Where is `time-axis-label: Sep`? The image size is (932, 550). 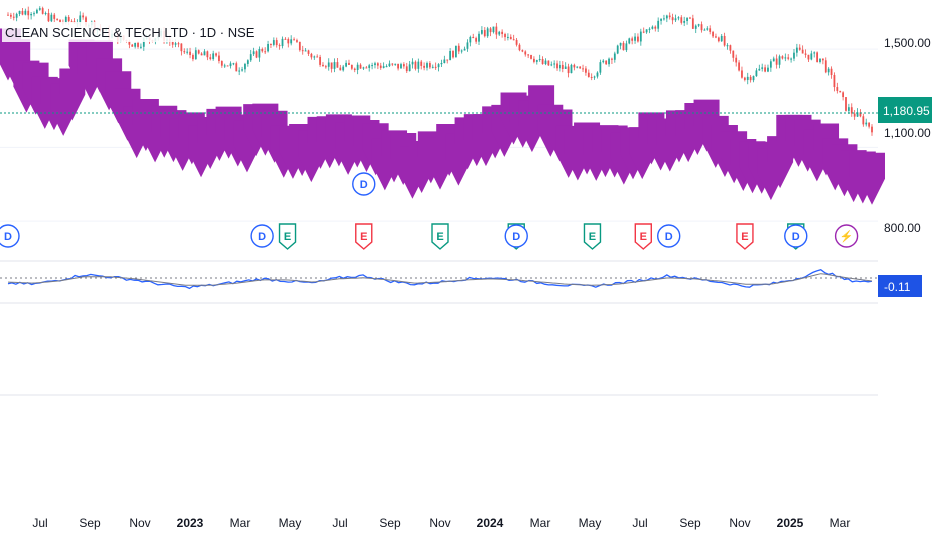
time-axis-label: Sep is located at coordinates (90, 523).